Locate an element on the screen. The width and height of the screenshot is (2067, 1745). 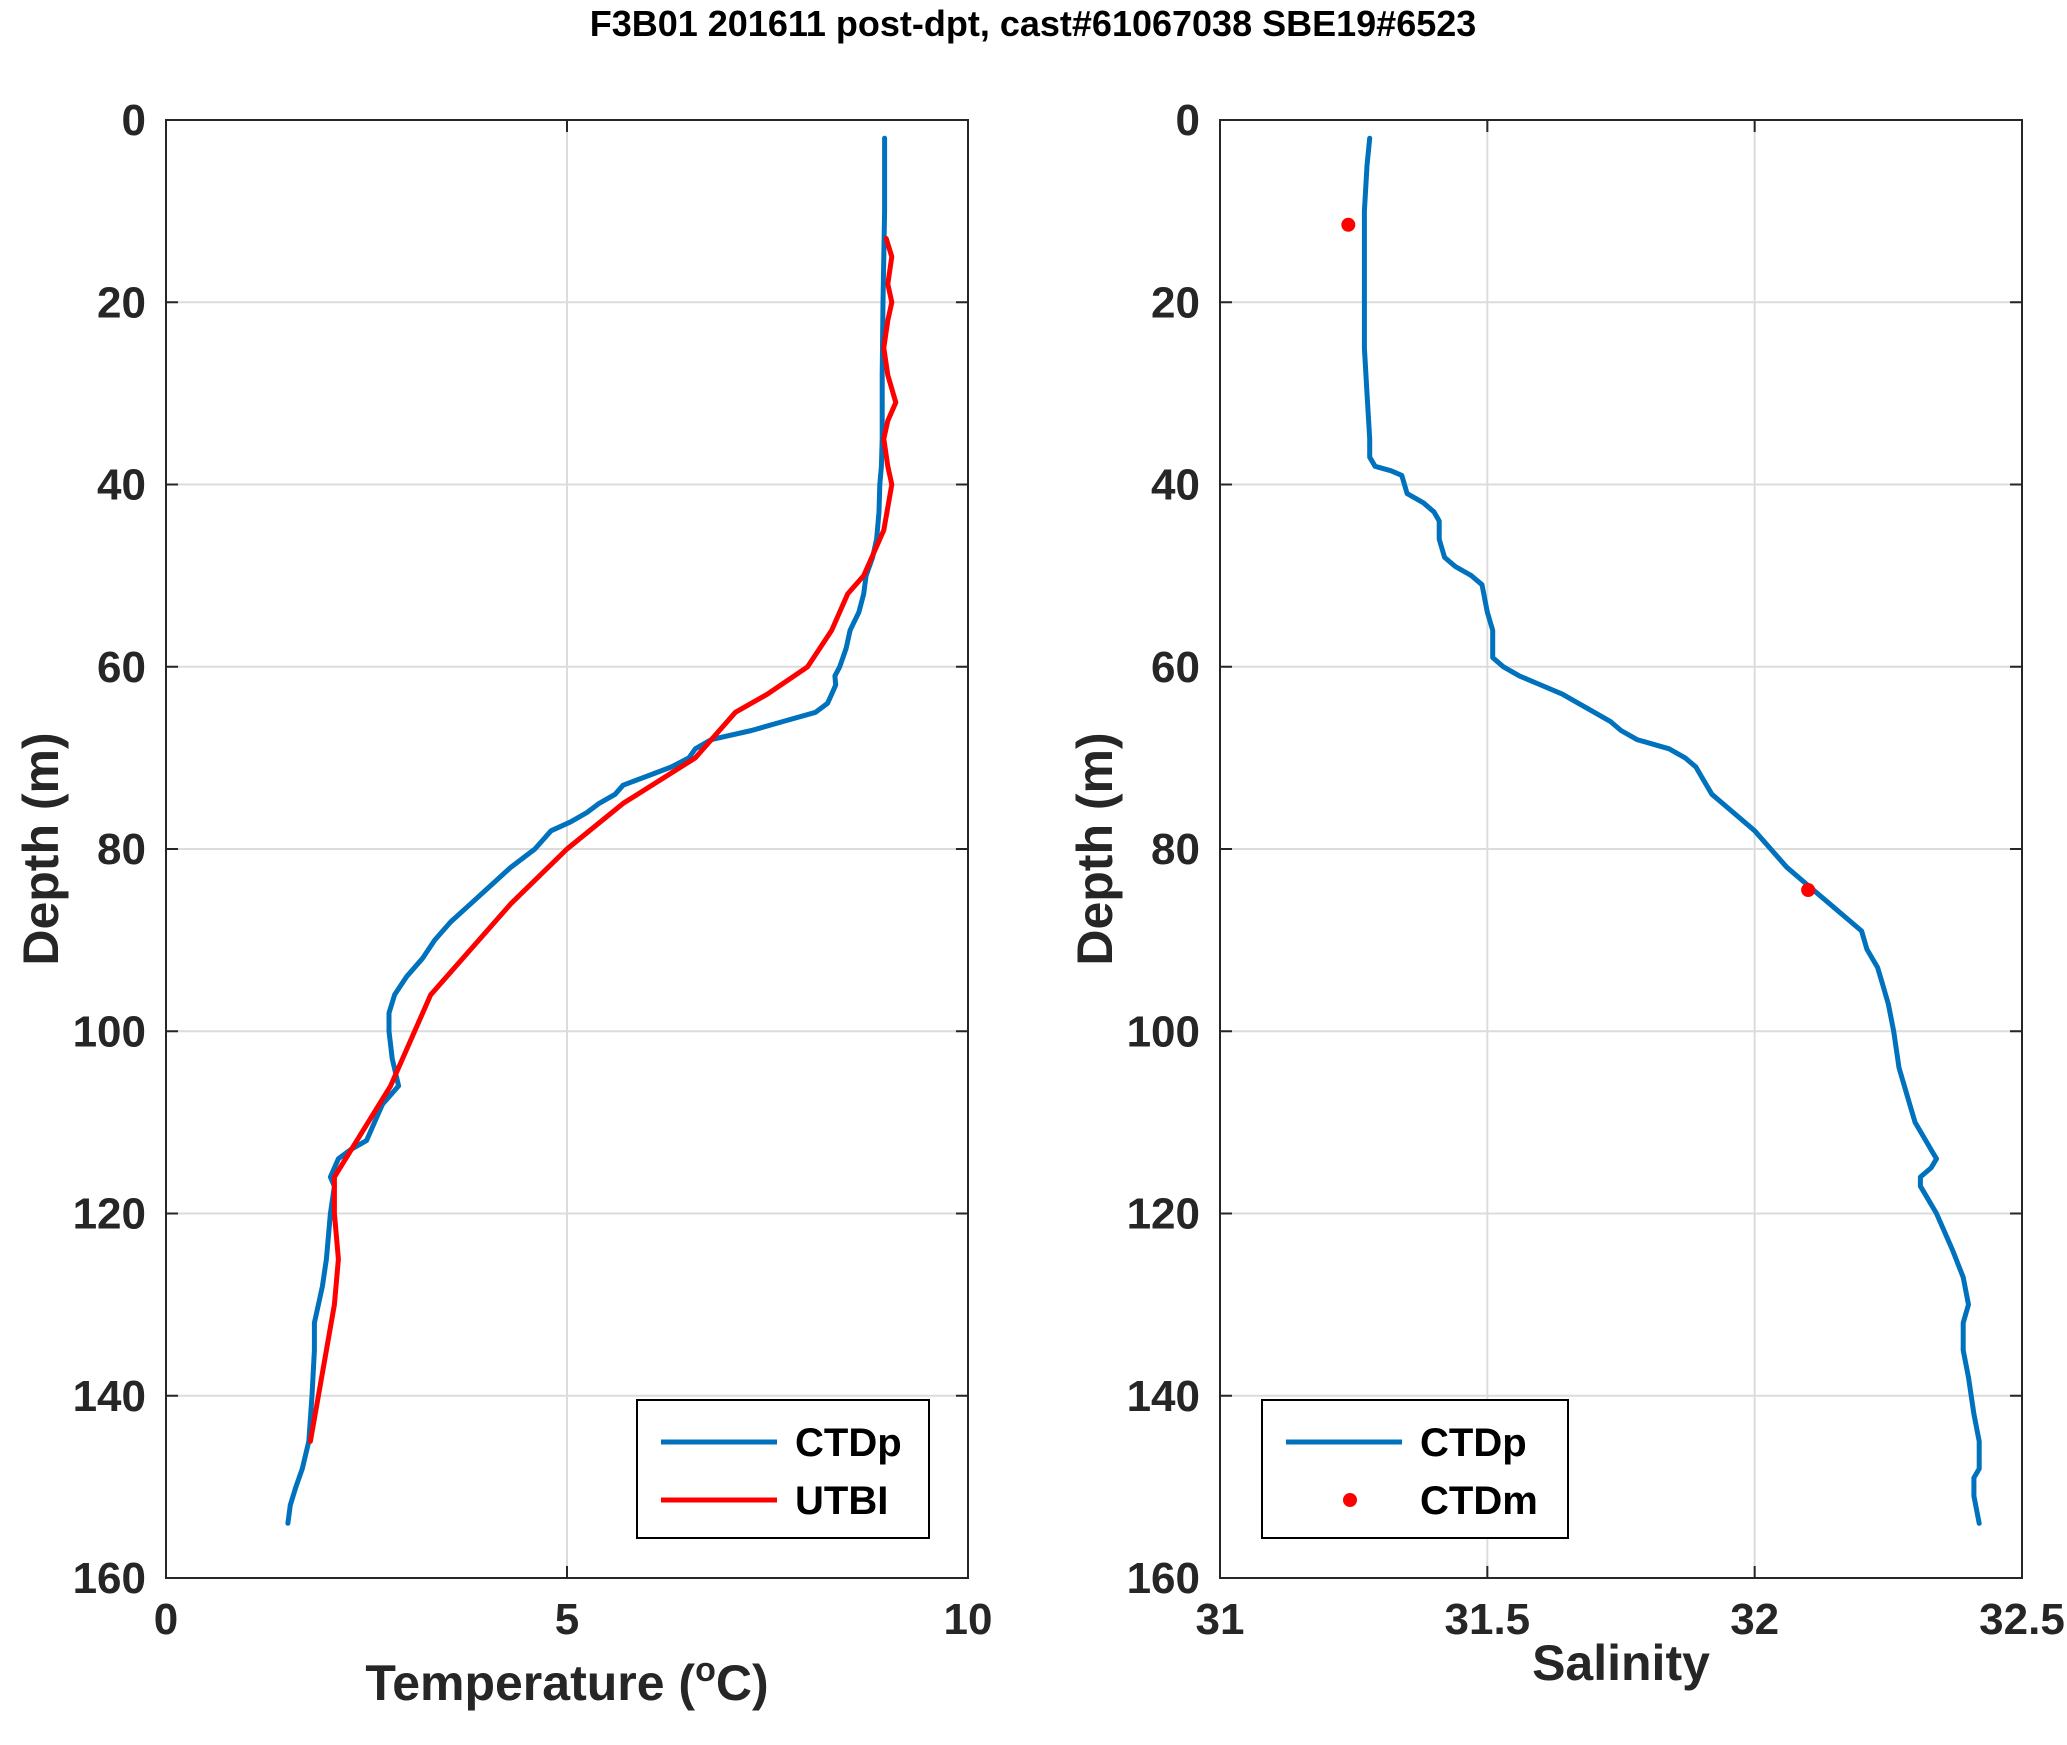
temperature-legend-label-ctdp: CTDp is located at coordinates (848, 1443).